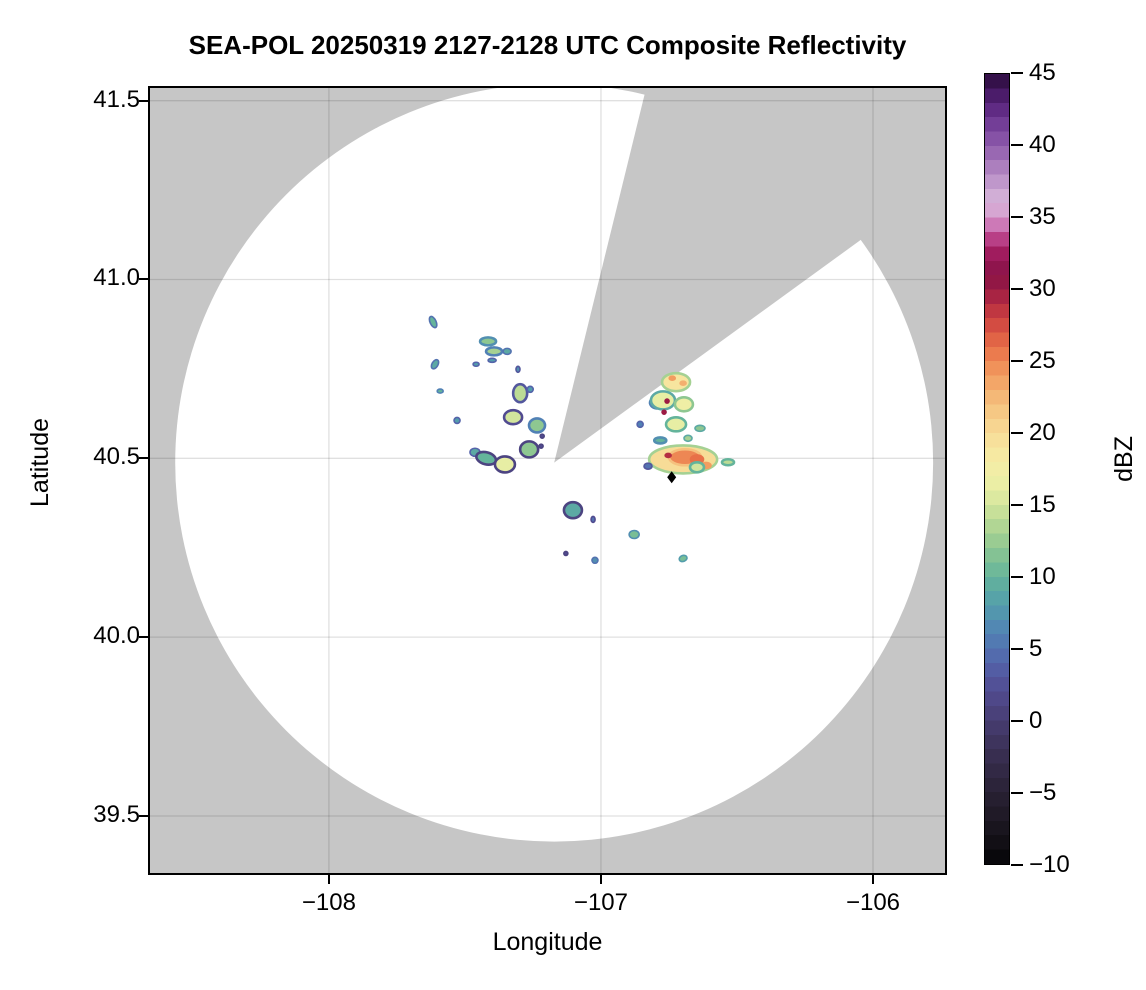 This screenshot has width=1146, height=990. I want to click on colorbar, so click(997, 469).